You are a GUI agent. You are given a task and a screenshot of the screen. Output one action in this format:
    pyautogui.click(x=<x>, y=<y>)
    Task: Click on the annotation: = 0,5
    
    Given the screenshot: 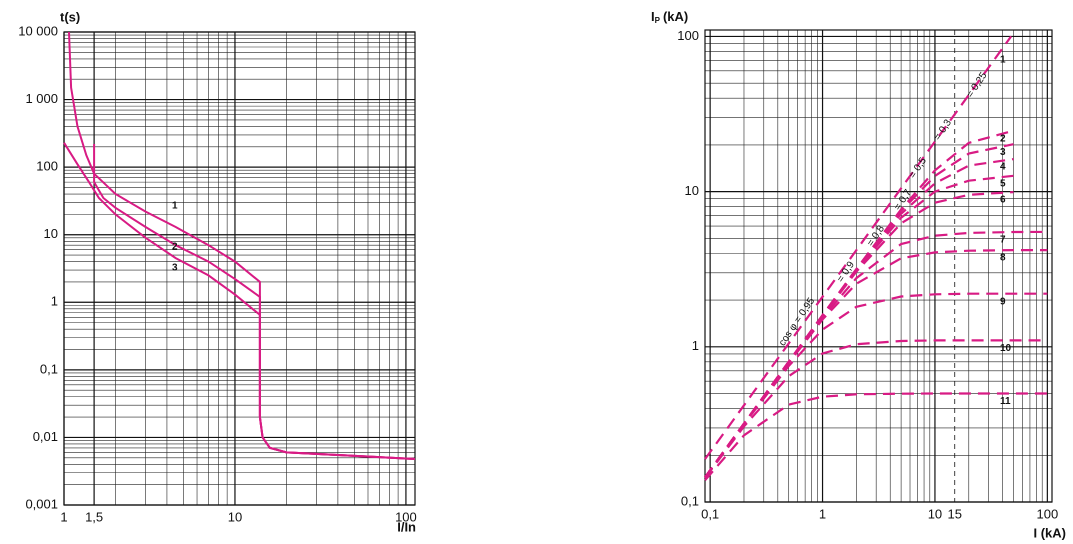 What is the action you would take?
    pyautogui.click(x=918, y=167)
    